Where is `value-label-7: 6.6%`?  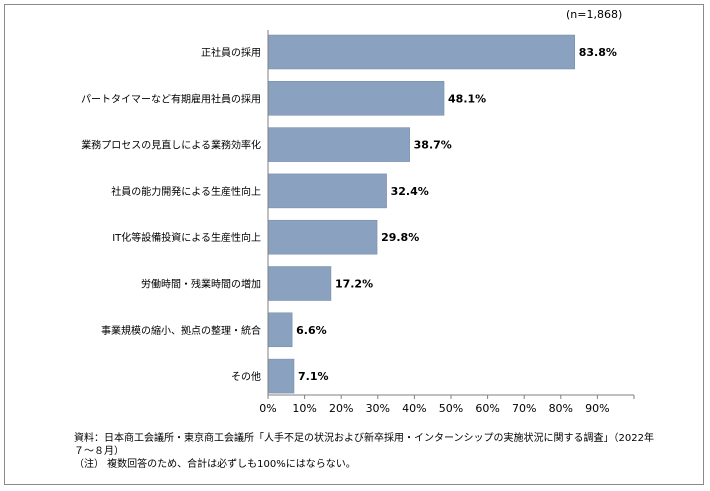
value-label-7: 6.6% is located at coordinates (311, 330).